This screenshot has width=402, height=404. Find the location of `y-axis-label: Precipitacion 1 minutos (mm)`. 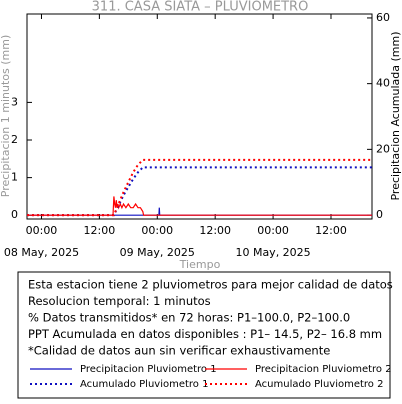

y-axis-label: Precipitacion 1 minutos (mm) is located at coordinates (6, 116).